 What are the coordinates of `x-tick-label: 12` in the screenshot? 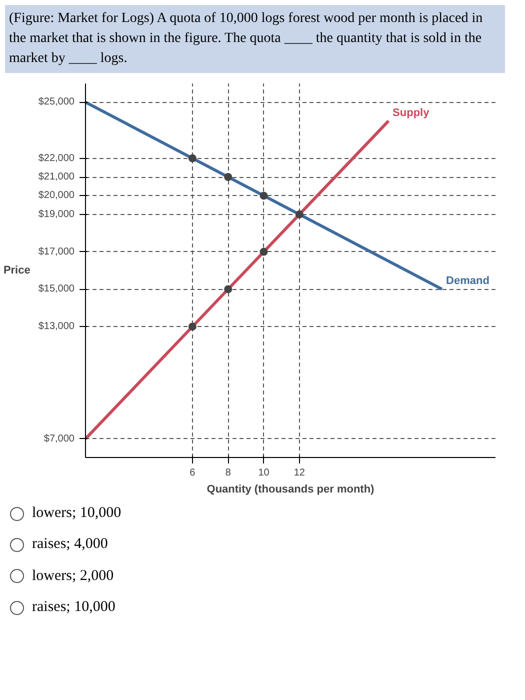 It's located at (300, 473).